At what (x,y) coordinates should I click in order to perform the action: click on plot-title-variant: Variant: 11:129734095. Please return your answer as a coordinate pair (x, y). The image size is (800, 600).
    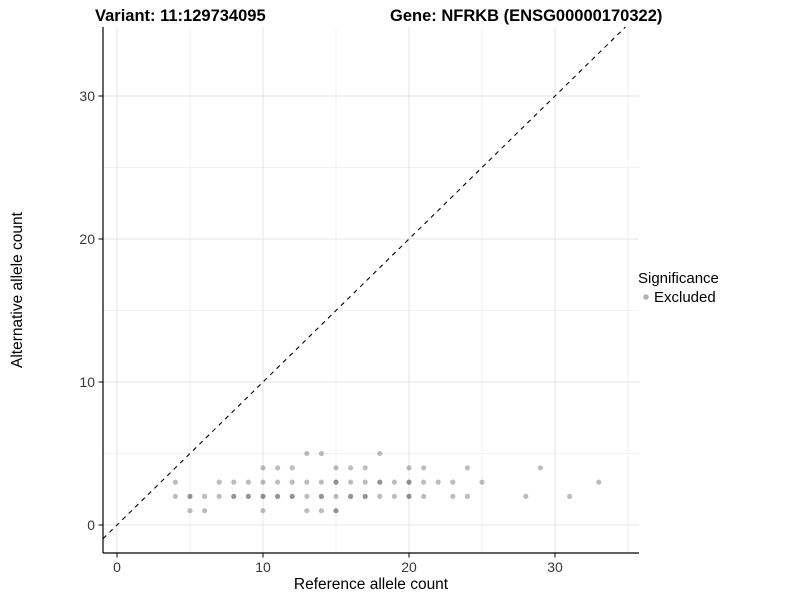
    Looking at the image, I should click on (180, 16).